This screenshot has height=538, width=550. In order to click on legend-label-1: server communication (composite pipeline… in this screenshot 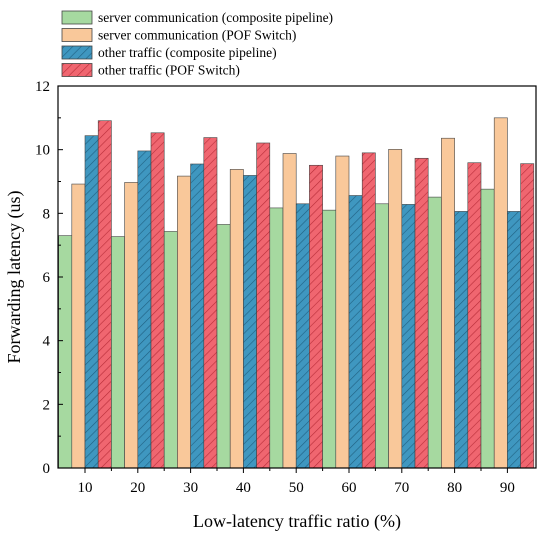, I will do `click(215, 17)`.